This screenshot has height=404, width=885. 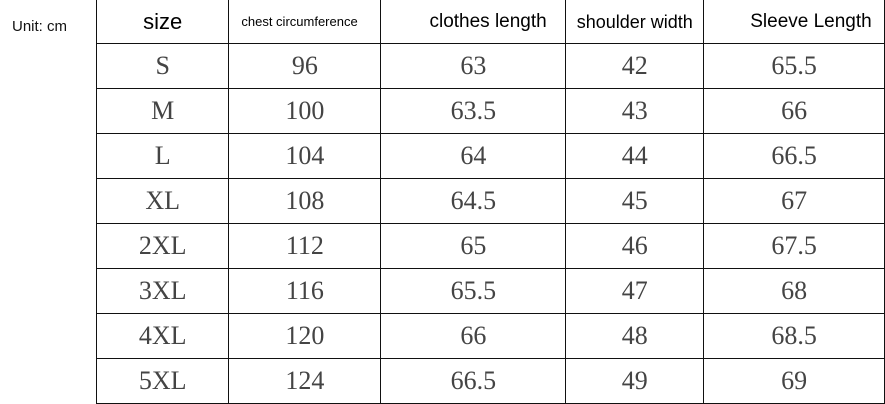 What do you see at coordinates (162, 22) in the screenshot?
I see `header-size: size` at bounding box center [162, 22].